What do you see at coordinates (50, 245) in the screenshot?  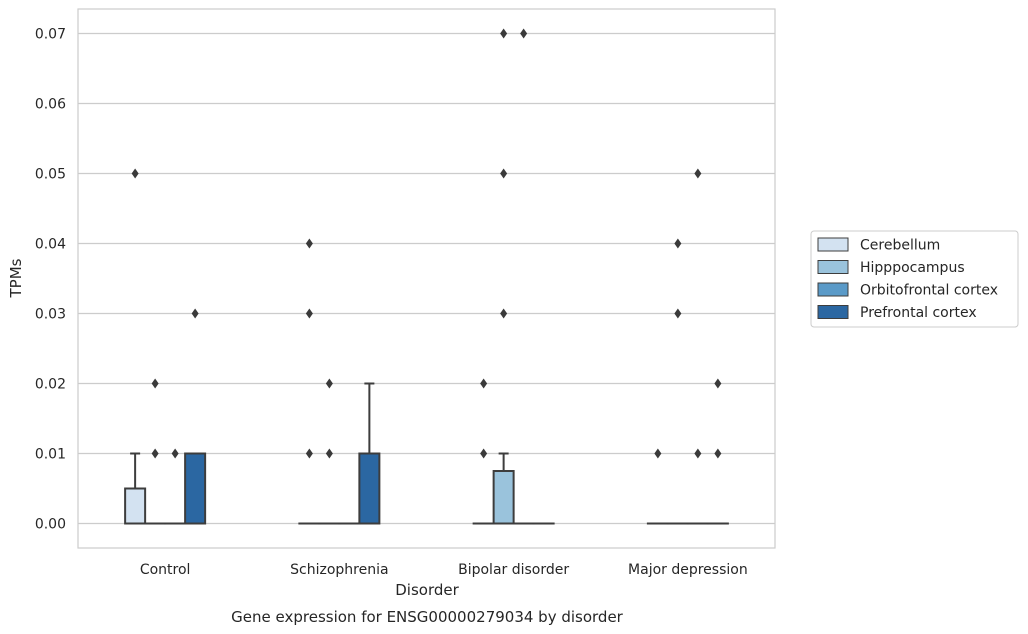 I see `y-tick-label: 0.04` at bounding box center [50, 245].